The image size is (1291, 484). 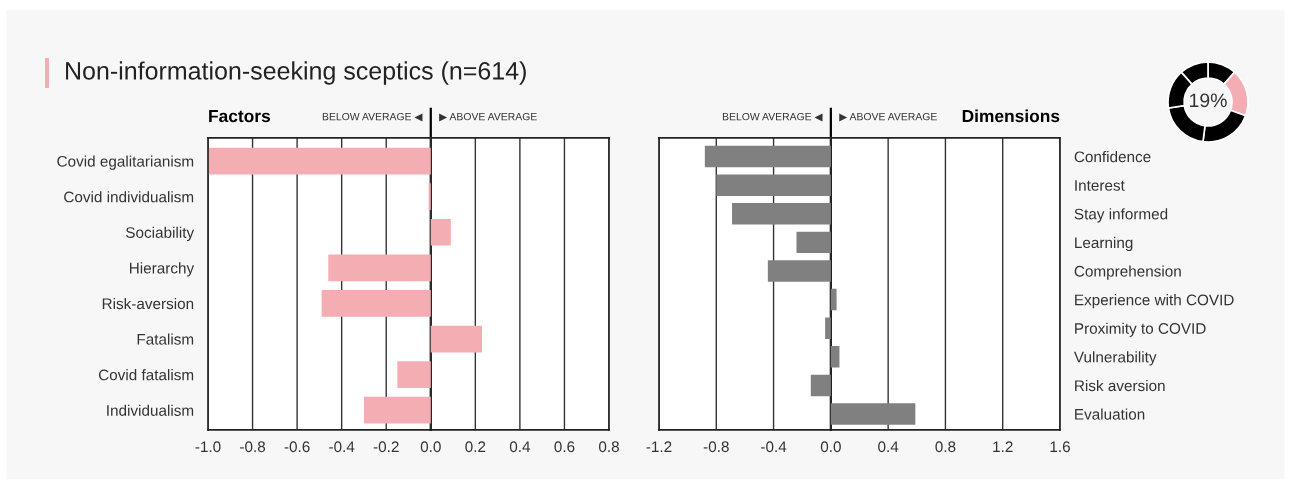 I want to click on y-tick-label: Covid egalitarianism, so click(x=125, y=162).